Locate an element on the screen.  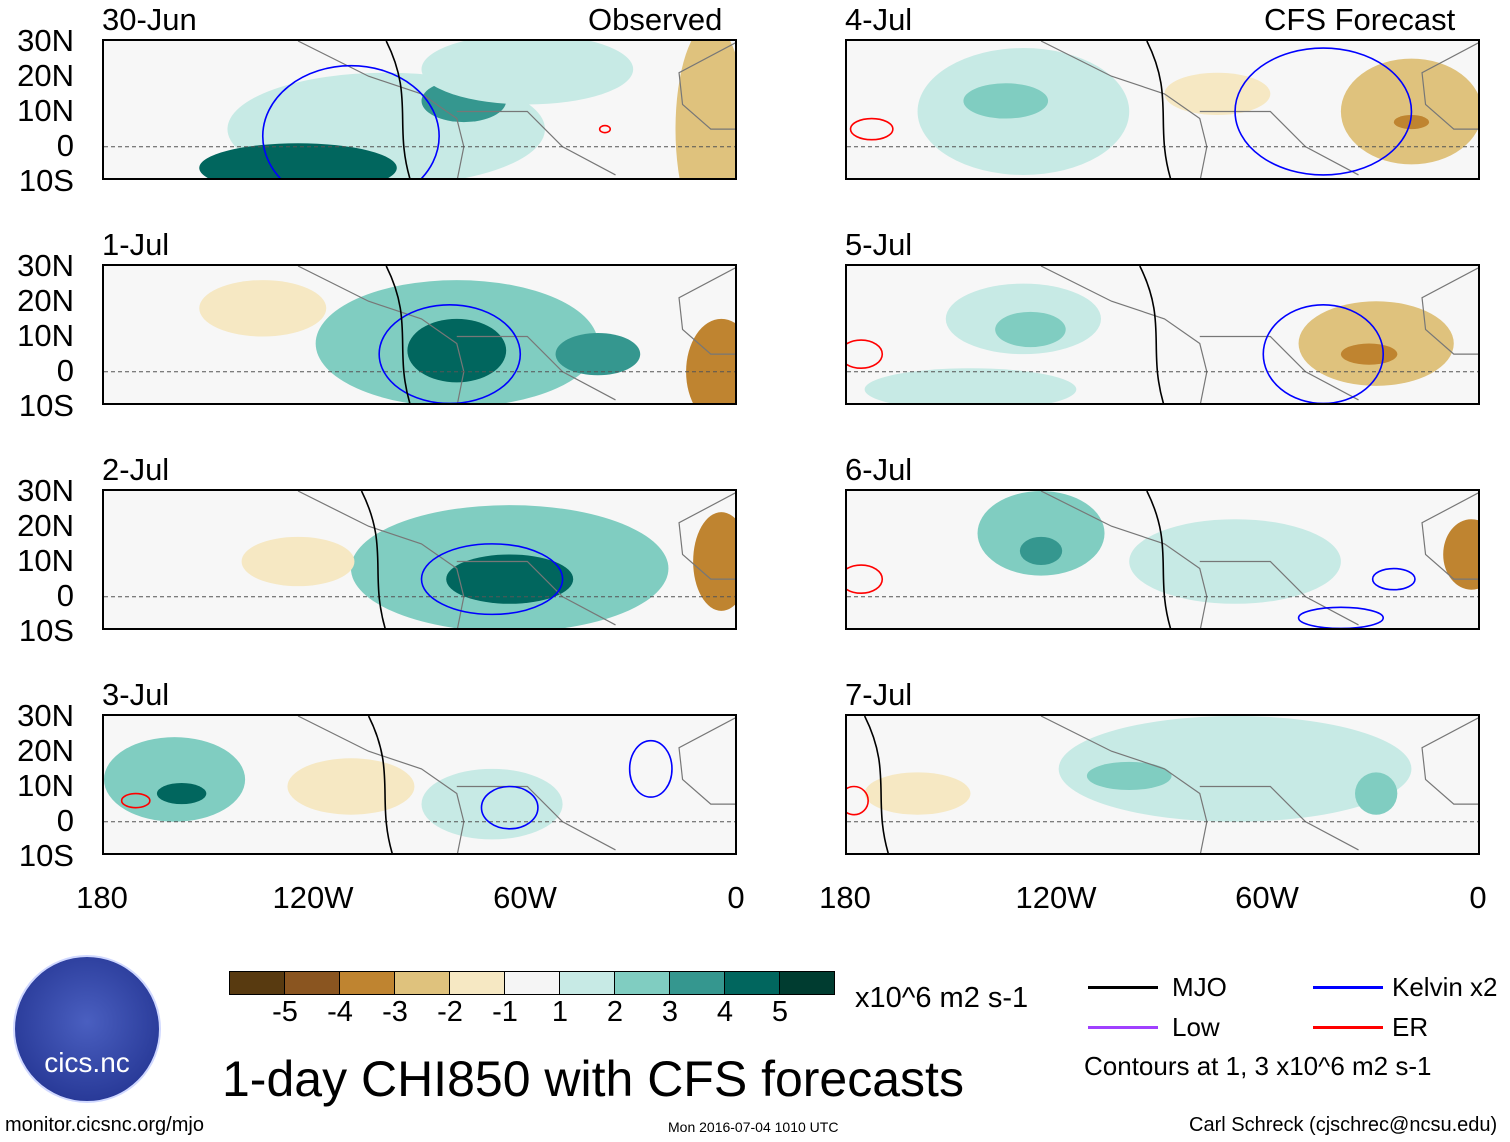
x-tick-right-120w: 120W is located at coordinates (1056, 897).